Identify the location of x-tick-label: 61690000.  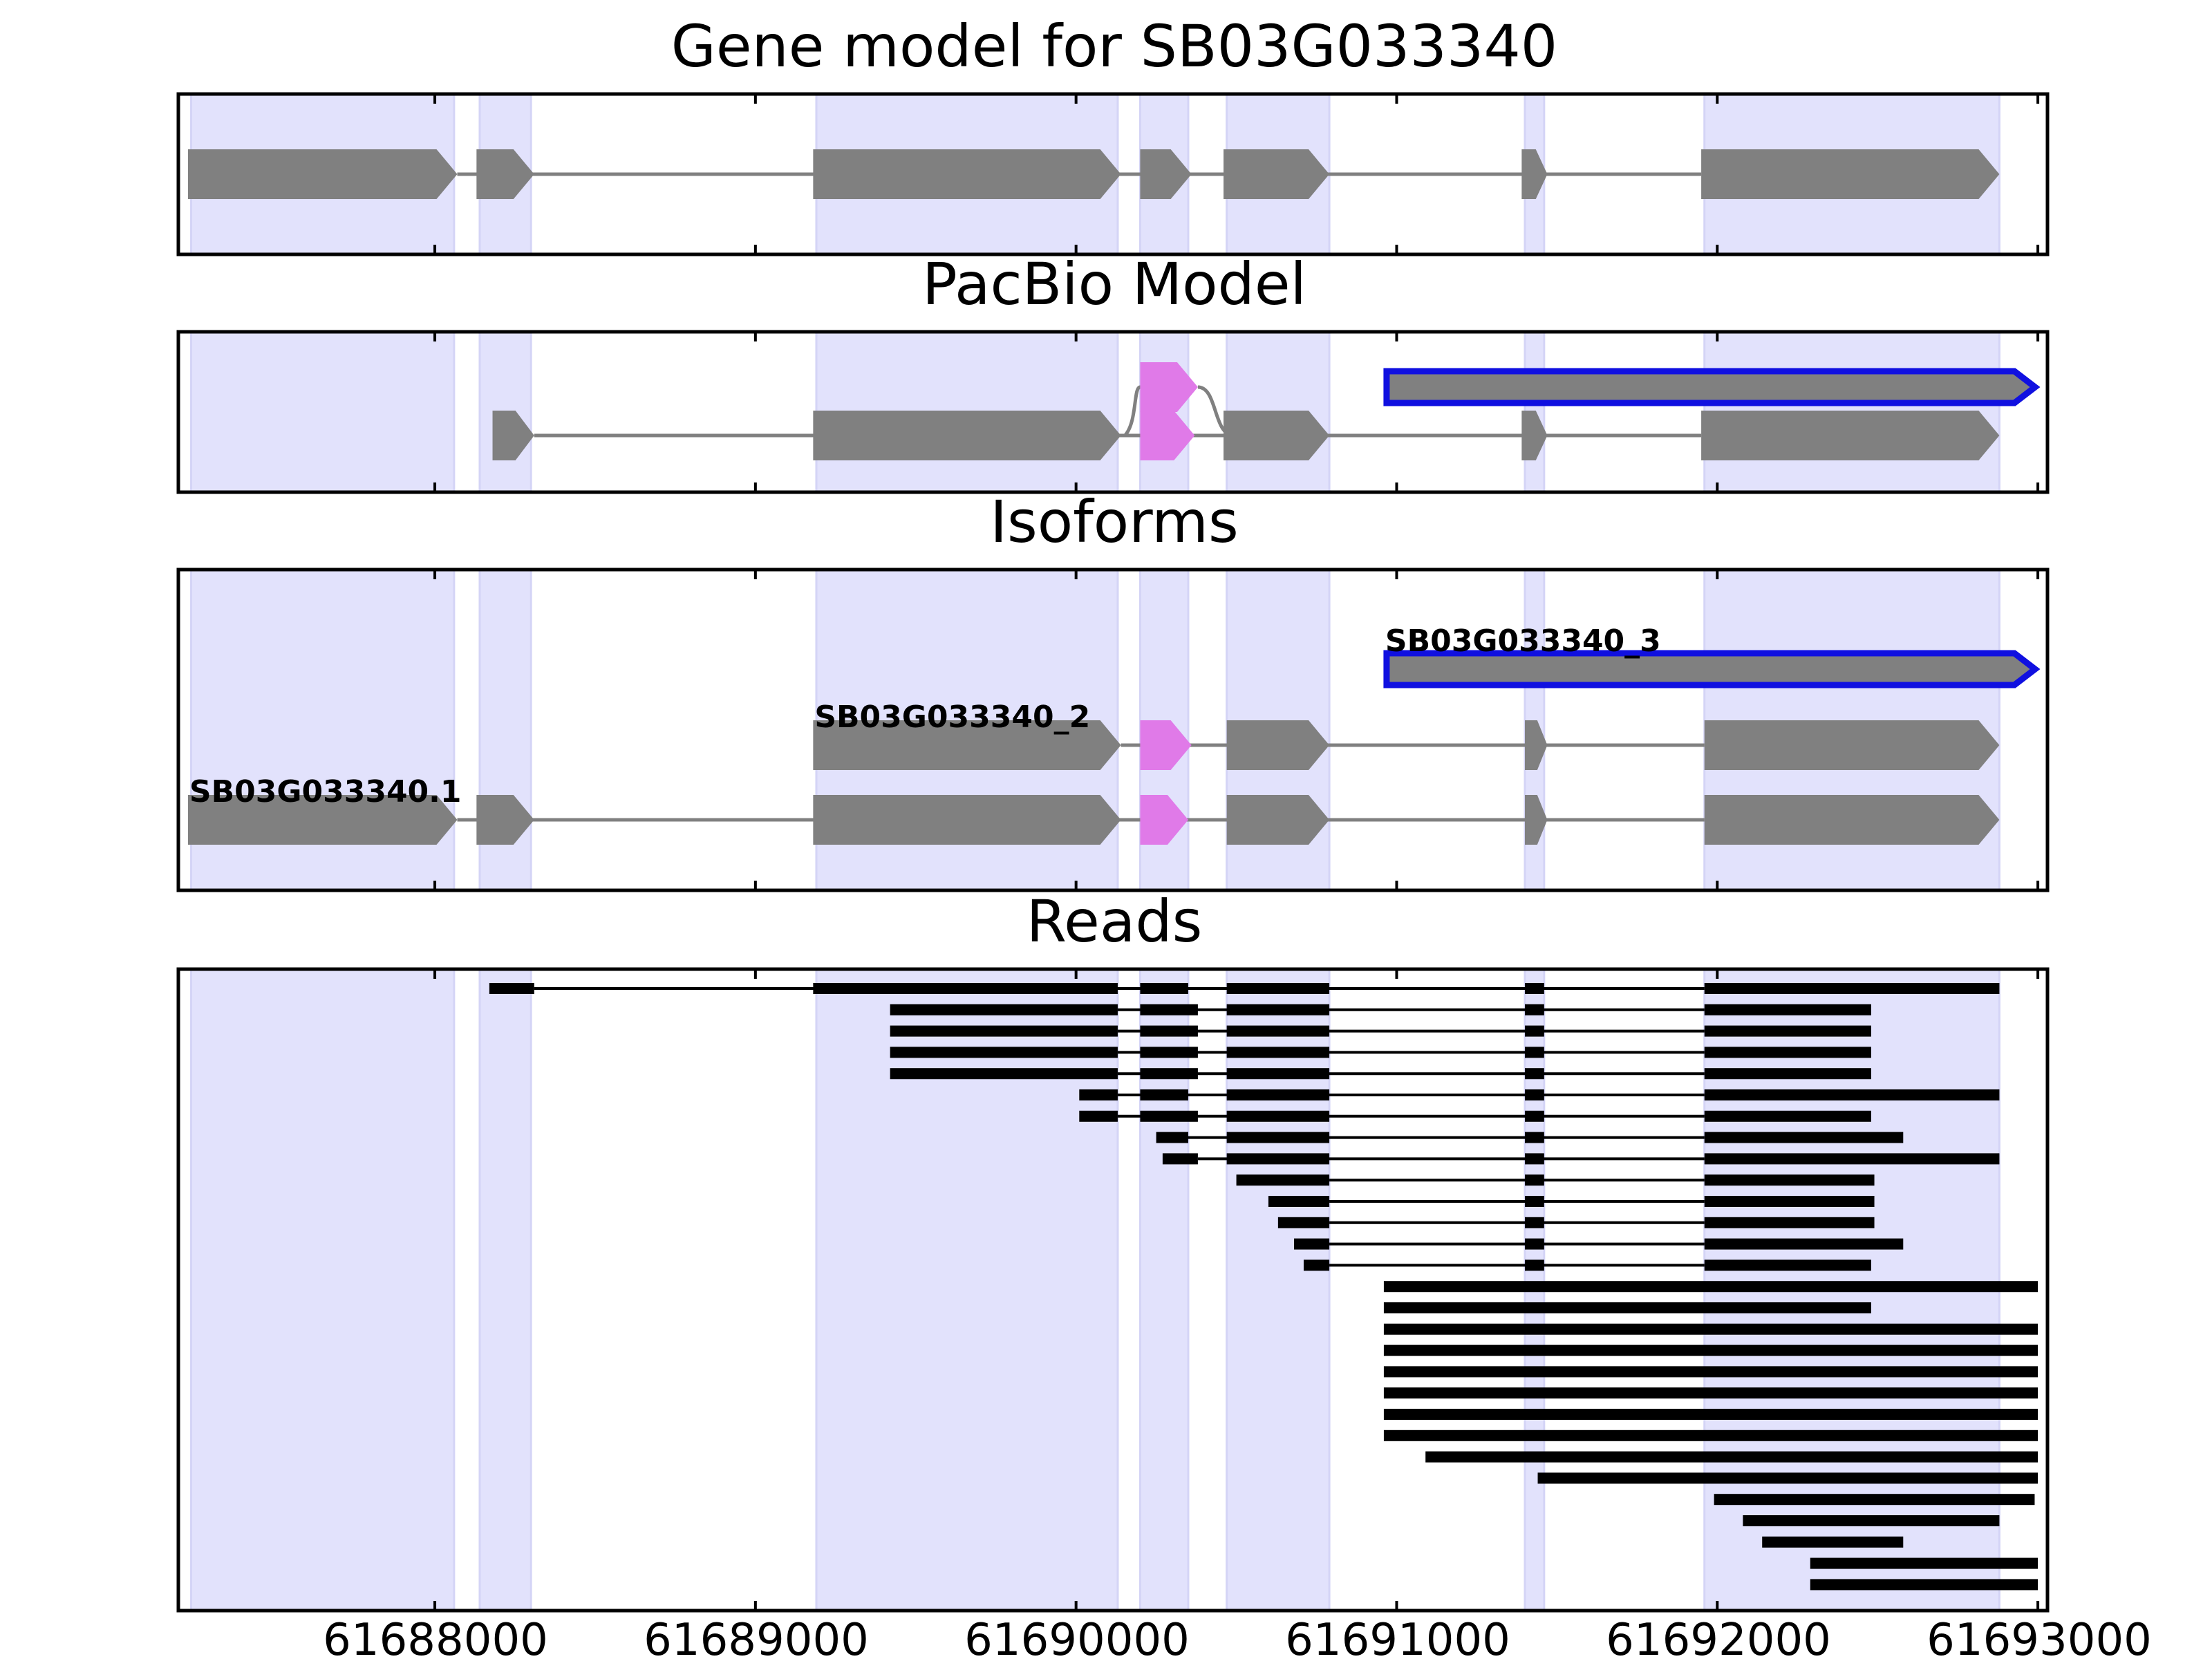
(1077, 1637).